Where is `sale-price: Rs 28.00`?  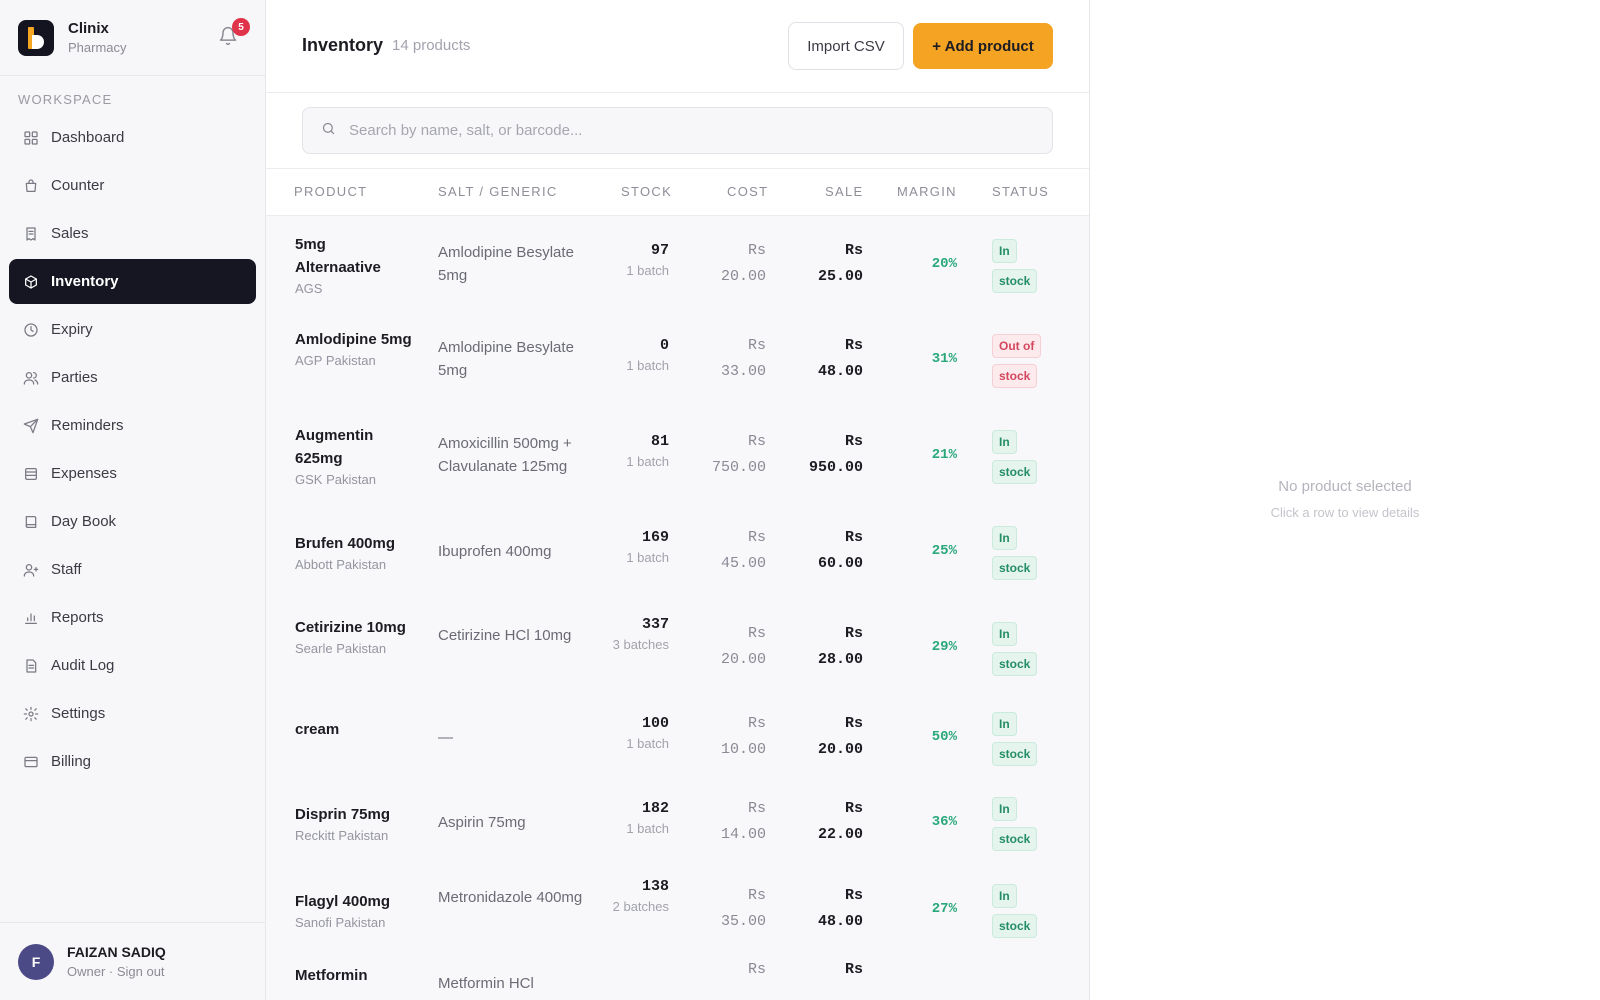 sale-price: Rs 28.00 is located at coordinates (840, 646).